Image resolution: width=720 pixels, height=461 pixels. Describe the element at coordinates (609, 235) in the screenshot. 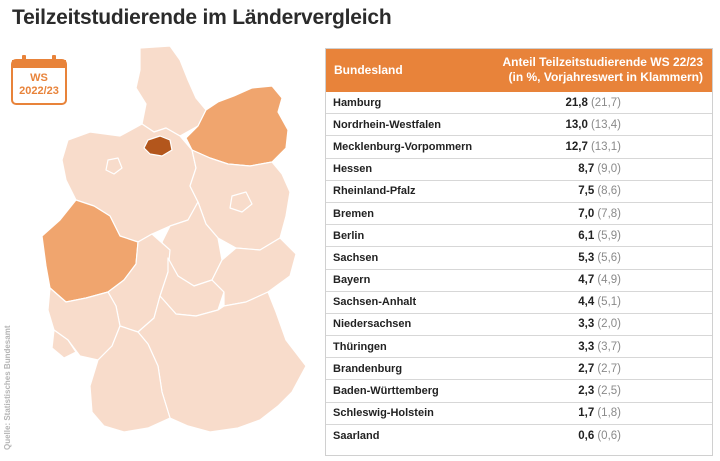

I see `cell-previous: (5,9)` at that location.